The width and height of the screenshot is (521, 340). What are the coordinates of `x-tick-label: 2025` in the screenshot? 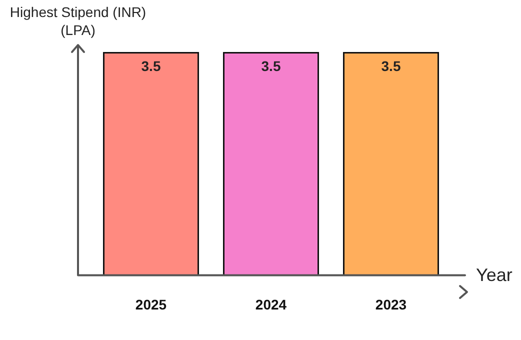 It's located at (151, 304).